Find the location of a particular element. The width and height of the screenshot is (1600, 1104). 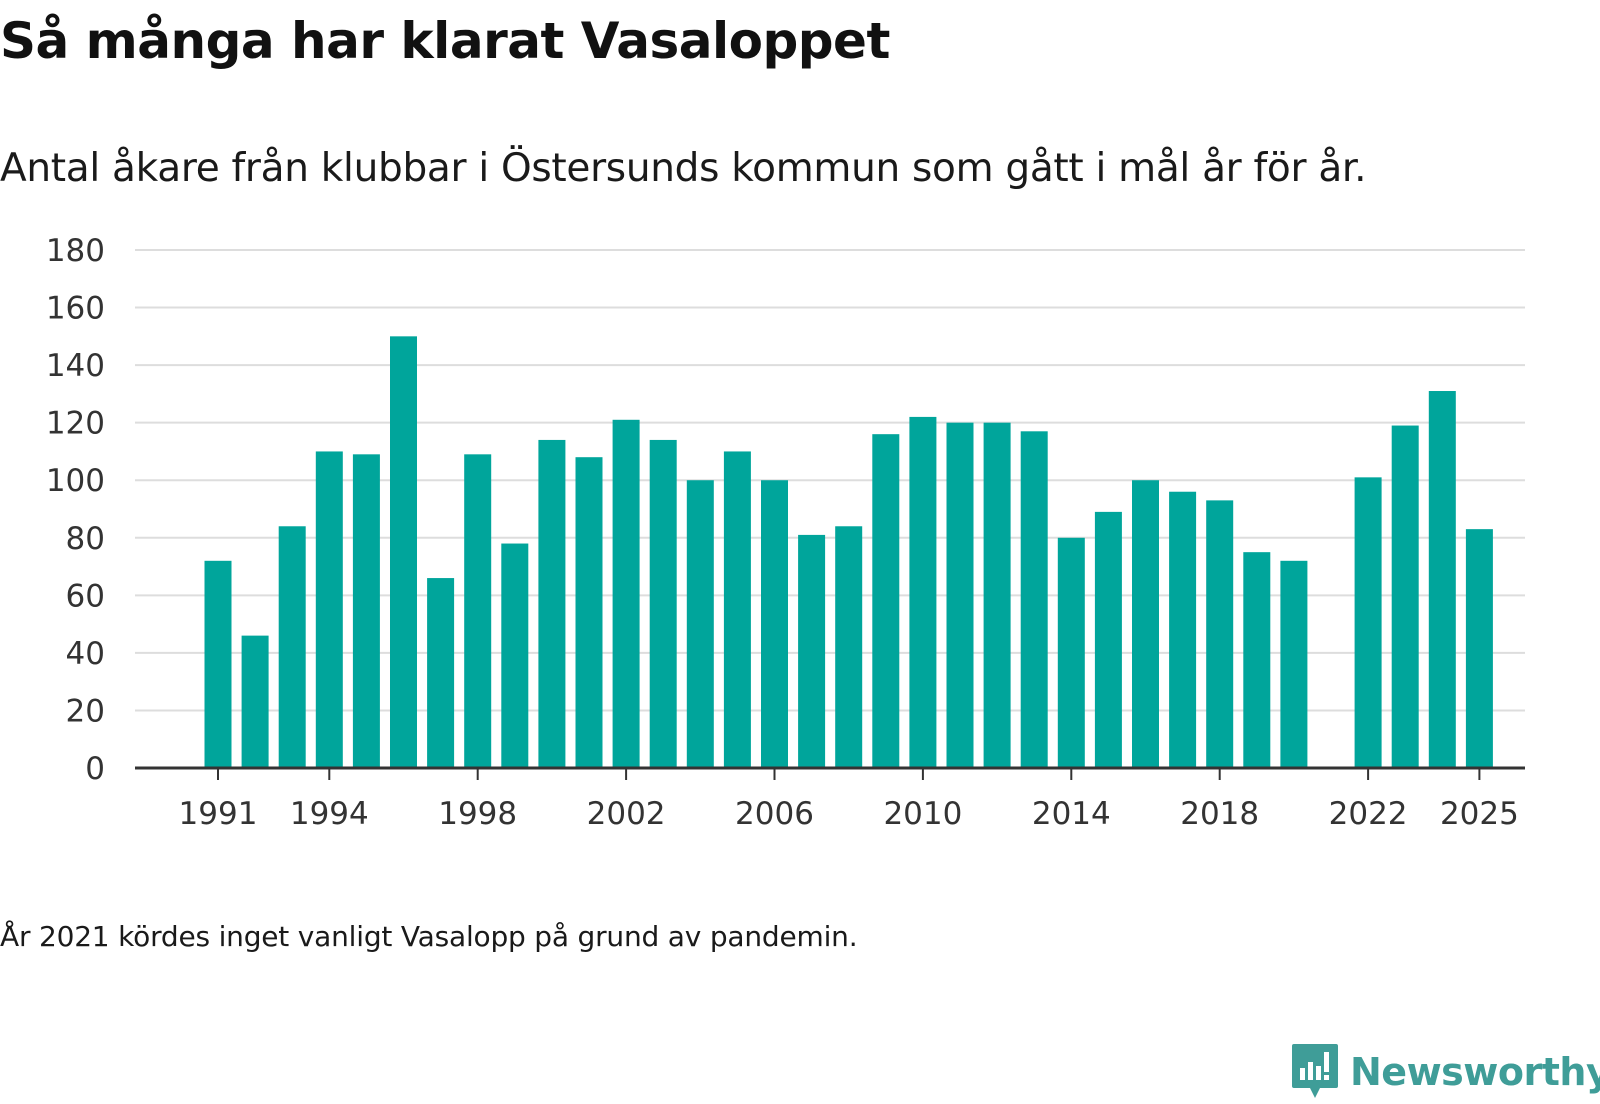

y-tick-label-140: 140 is located at coordinates (75, 366).